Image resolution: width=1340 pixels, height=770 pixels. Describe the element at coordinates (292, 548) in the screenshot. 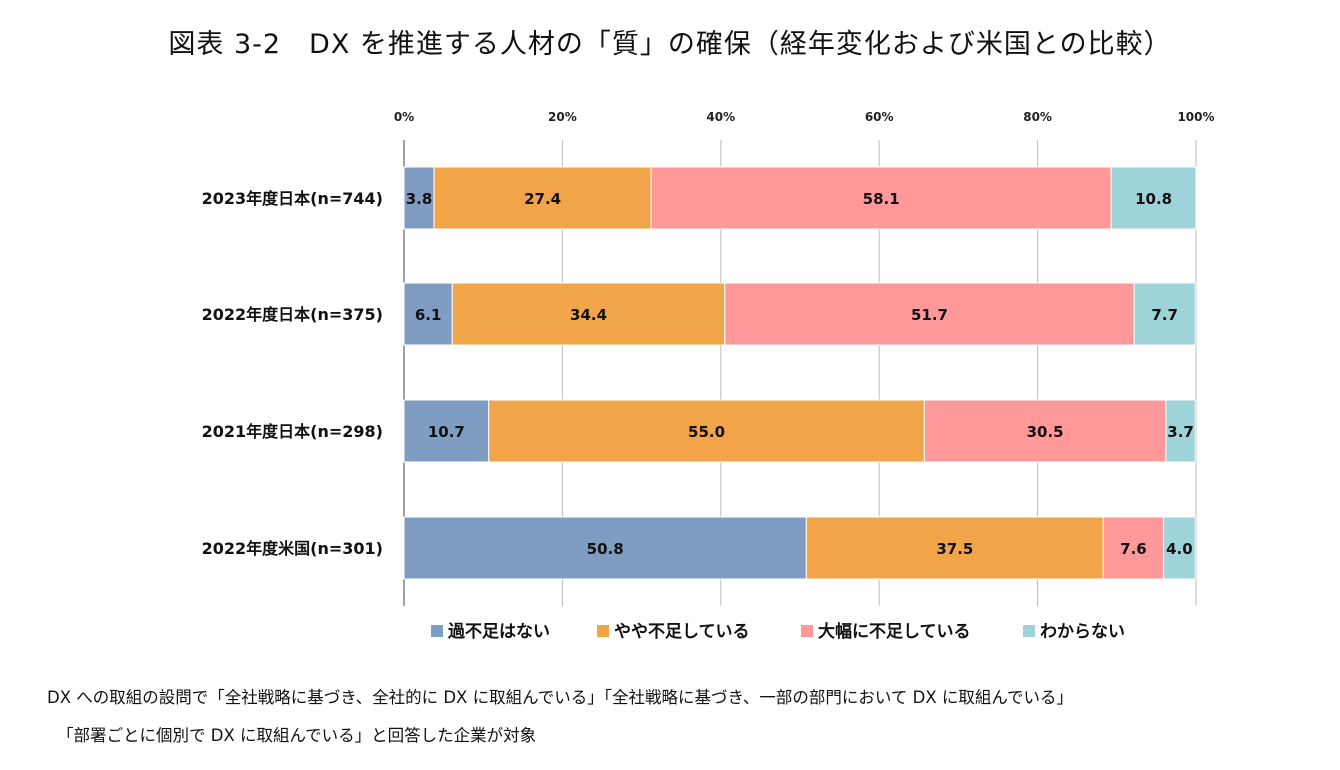

I see `category-label-3: 2022年度米国(n=301)` at that location.